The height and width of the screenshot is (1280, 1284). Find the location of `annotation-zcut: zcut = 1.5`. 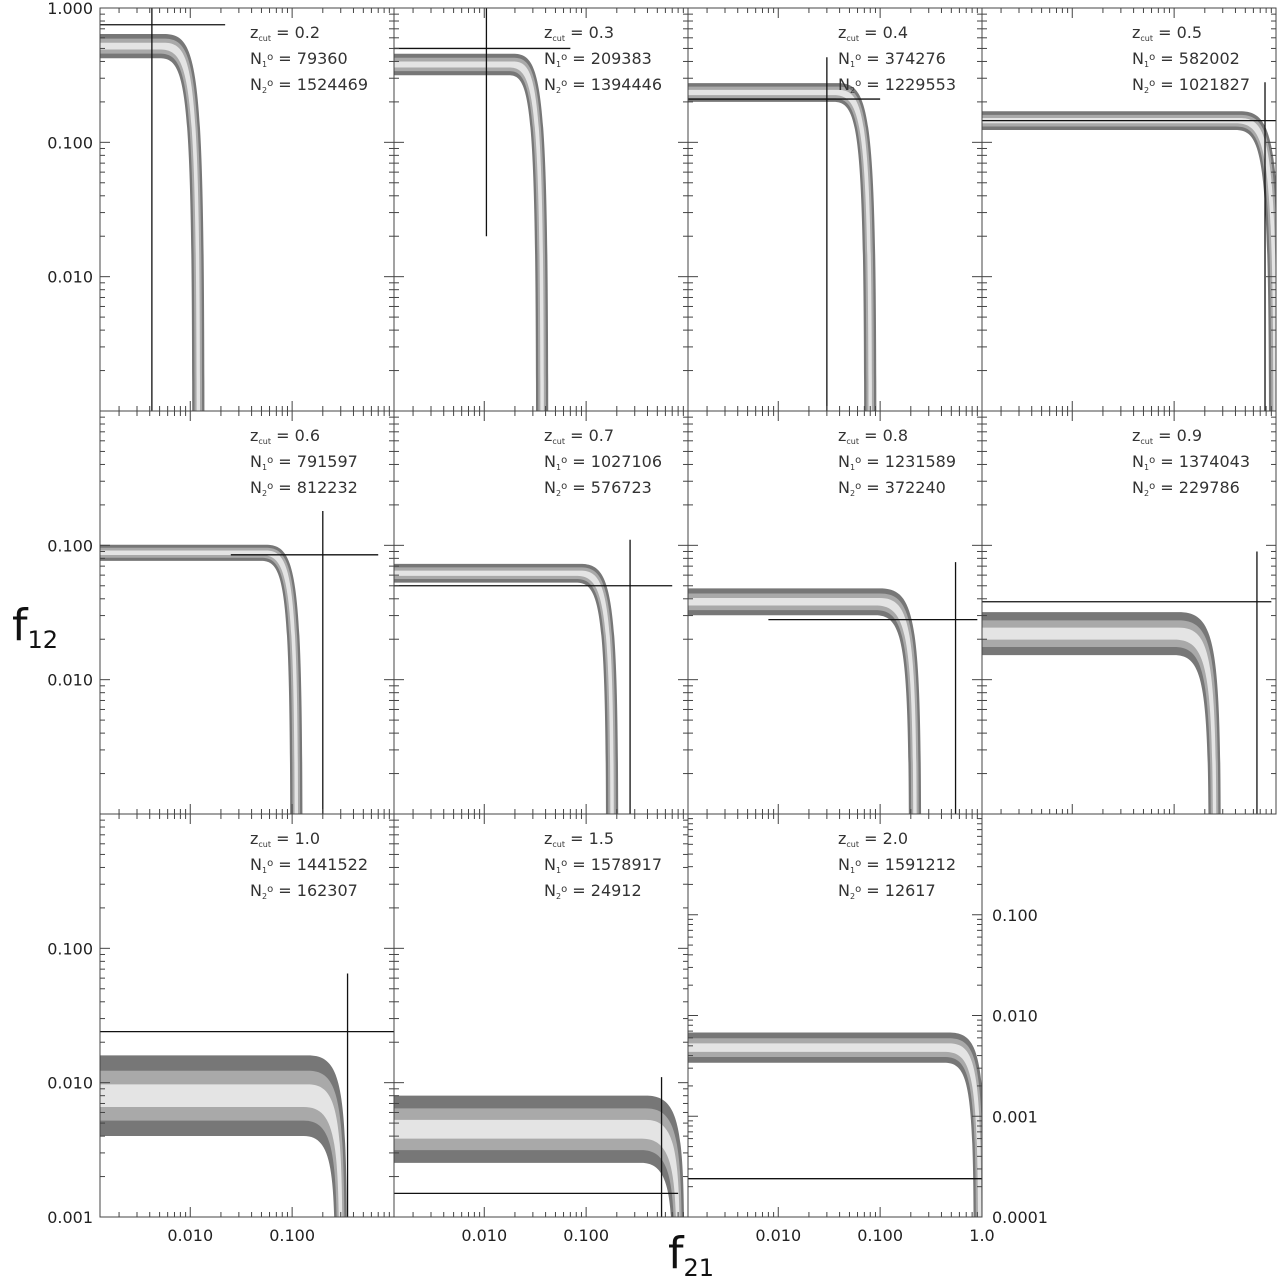

annotation-zcut: zcut = 1.5 is located at coordinates (579, 839).